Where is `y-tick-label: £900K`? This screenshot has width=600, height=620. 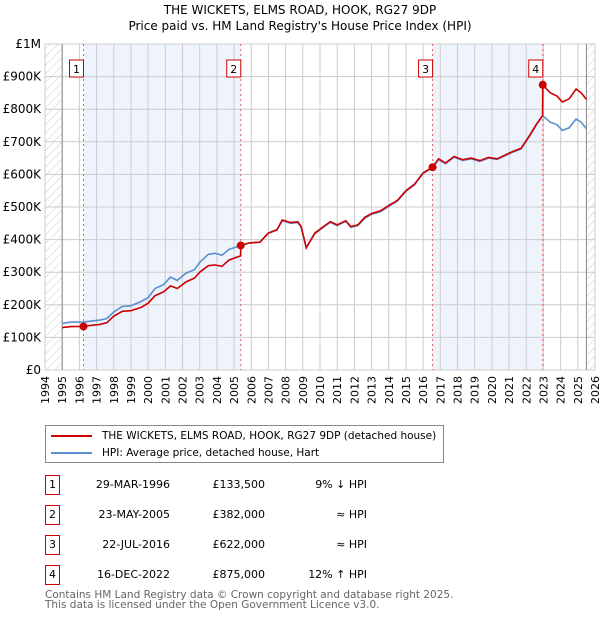 y-tick-label: £900K is located at coordinates (23, 77).